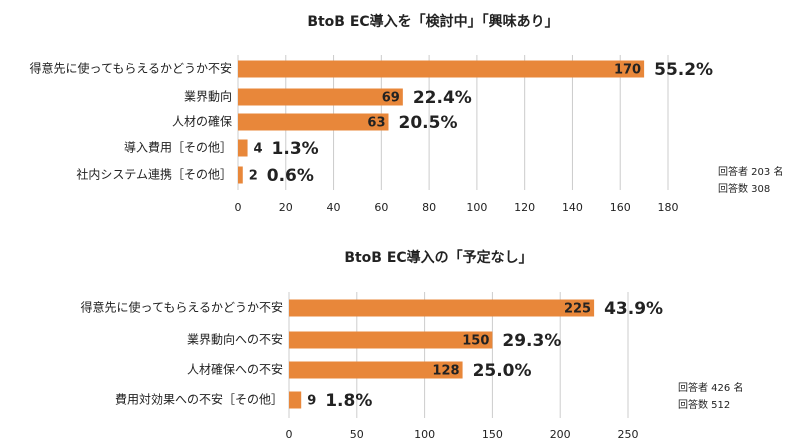  Describe the element at coordinates (286, 207) in the screenshot. I see `x-tick-label: 20` at that location.